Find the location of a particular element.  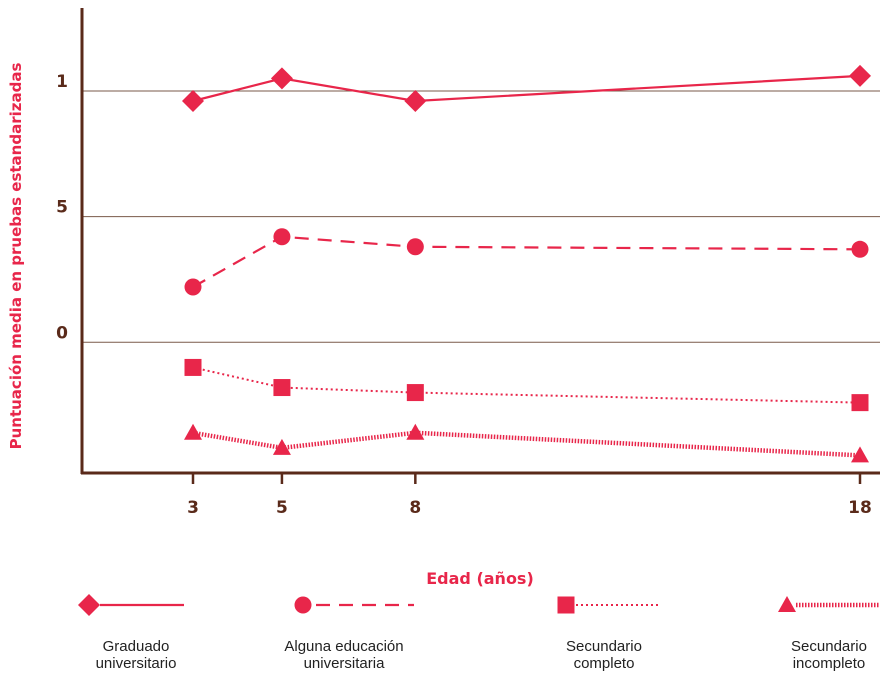

series-square is located at coordinates (526, 385).